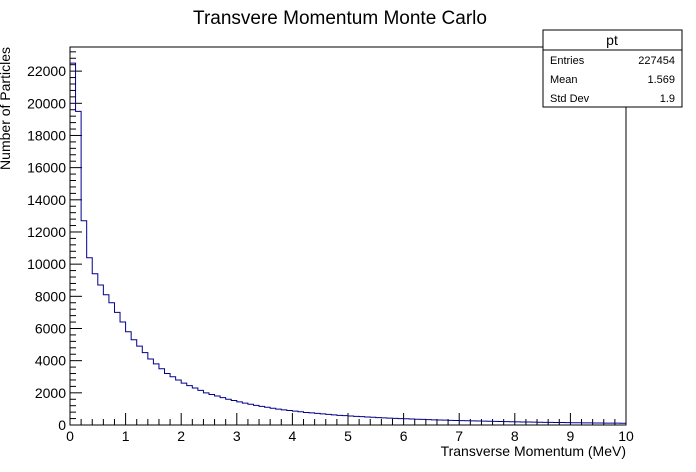 Image resolution: width=696 pixels, height=472 pixels. Describe the element at coordinates (46, 168) in the screenshot. I see `y-tick-label: 16000` at that location.